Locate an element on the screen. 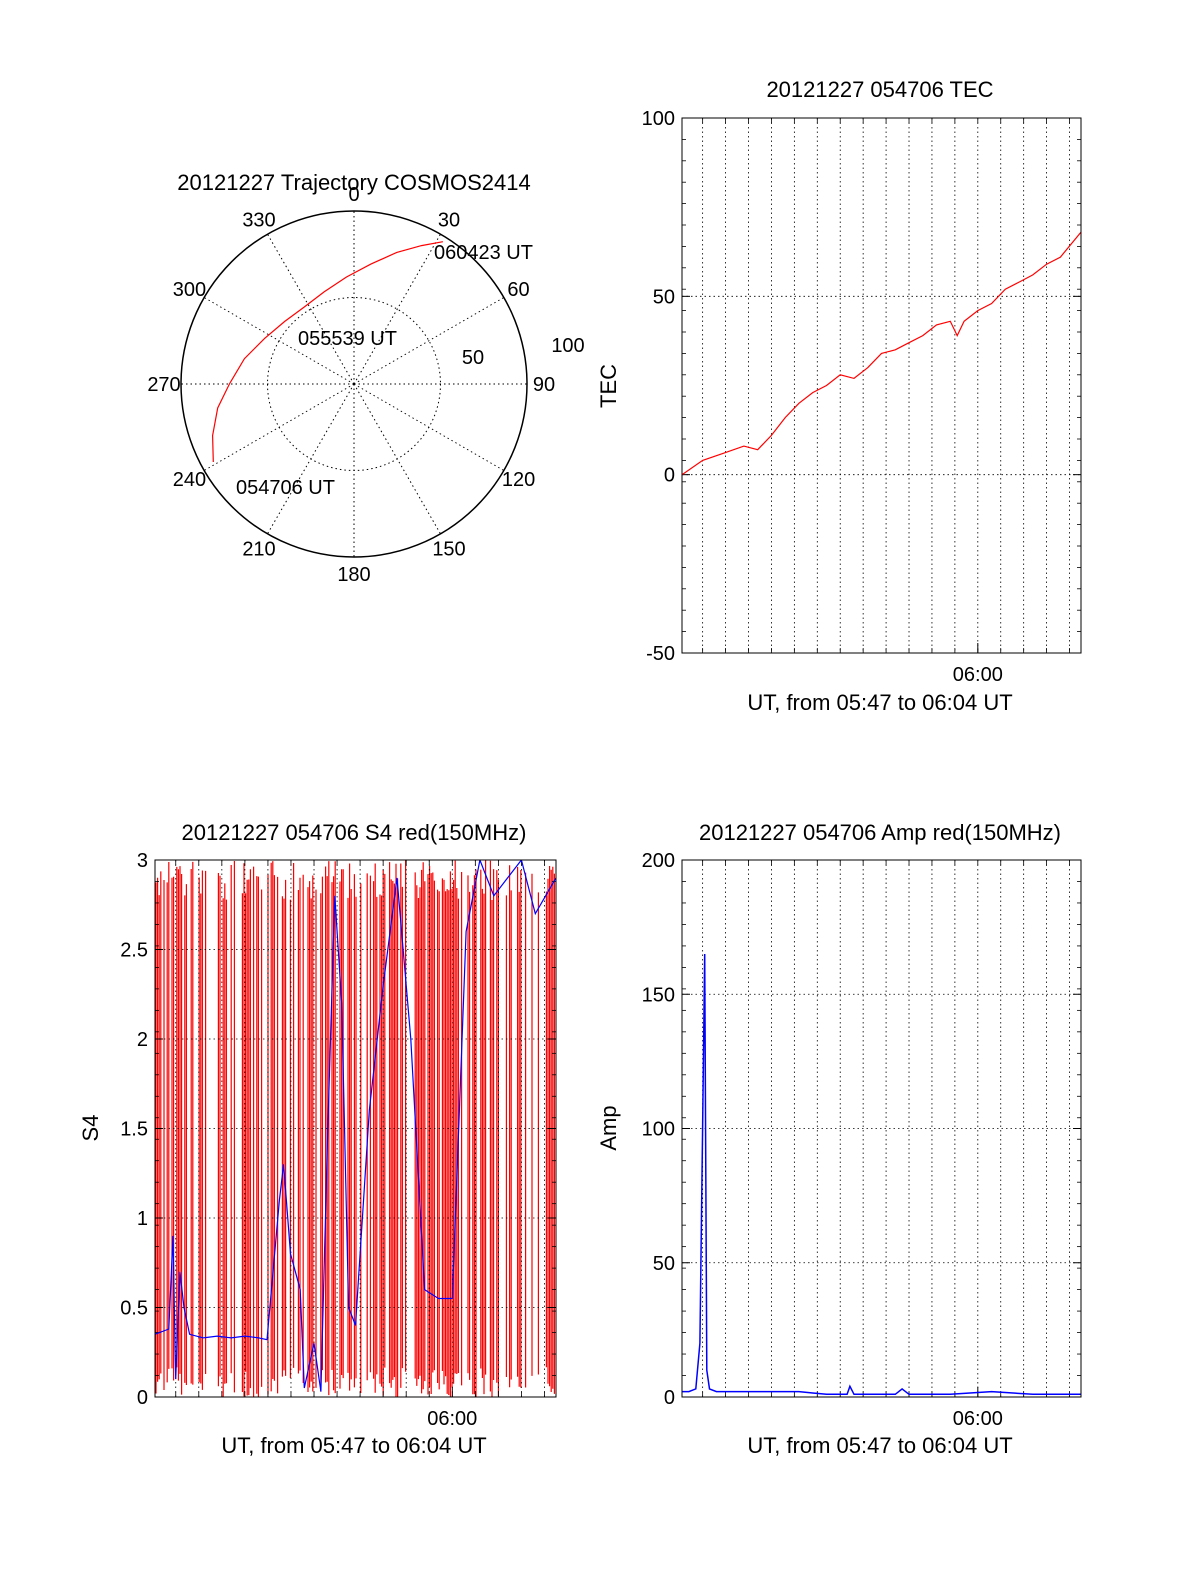 The width and height of the screenshot is (1200, 1575). trajectory-label-mid: 055539 UT is located at coordinates (347, 339).